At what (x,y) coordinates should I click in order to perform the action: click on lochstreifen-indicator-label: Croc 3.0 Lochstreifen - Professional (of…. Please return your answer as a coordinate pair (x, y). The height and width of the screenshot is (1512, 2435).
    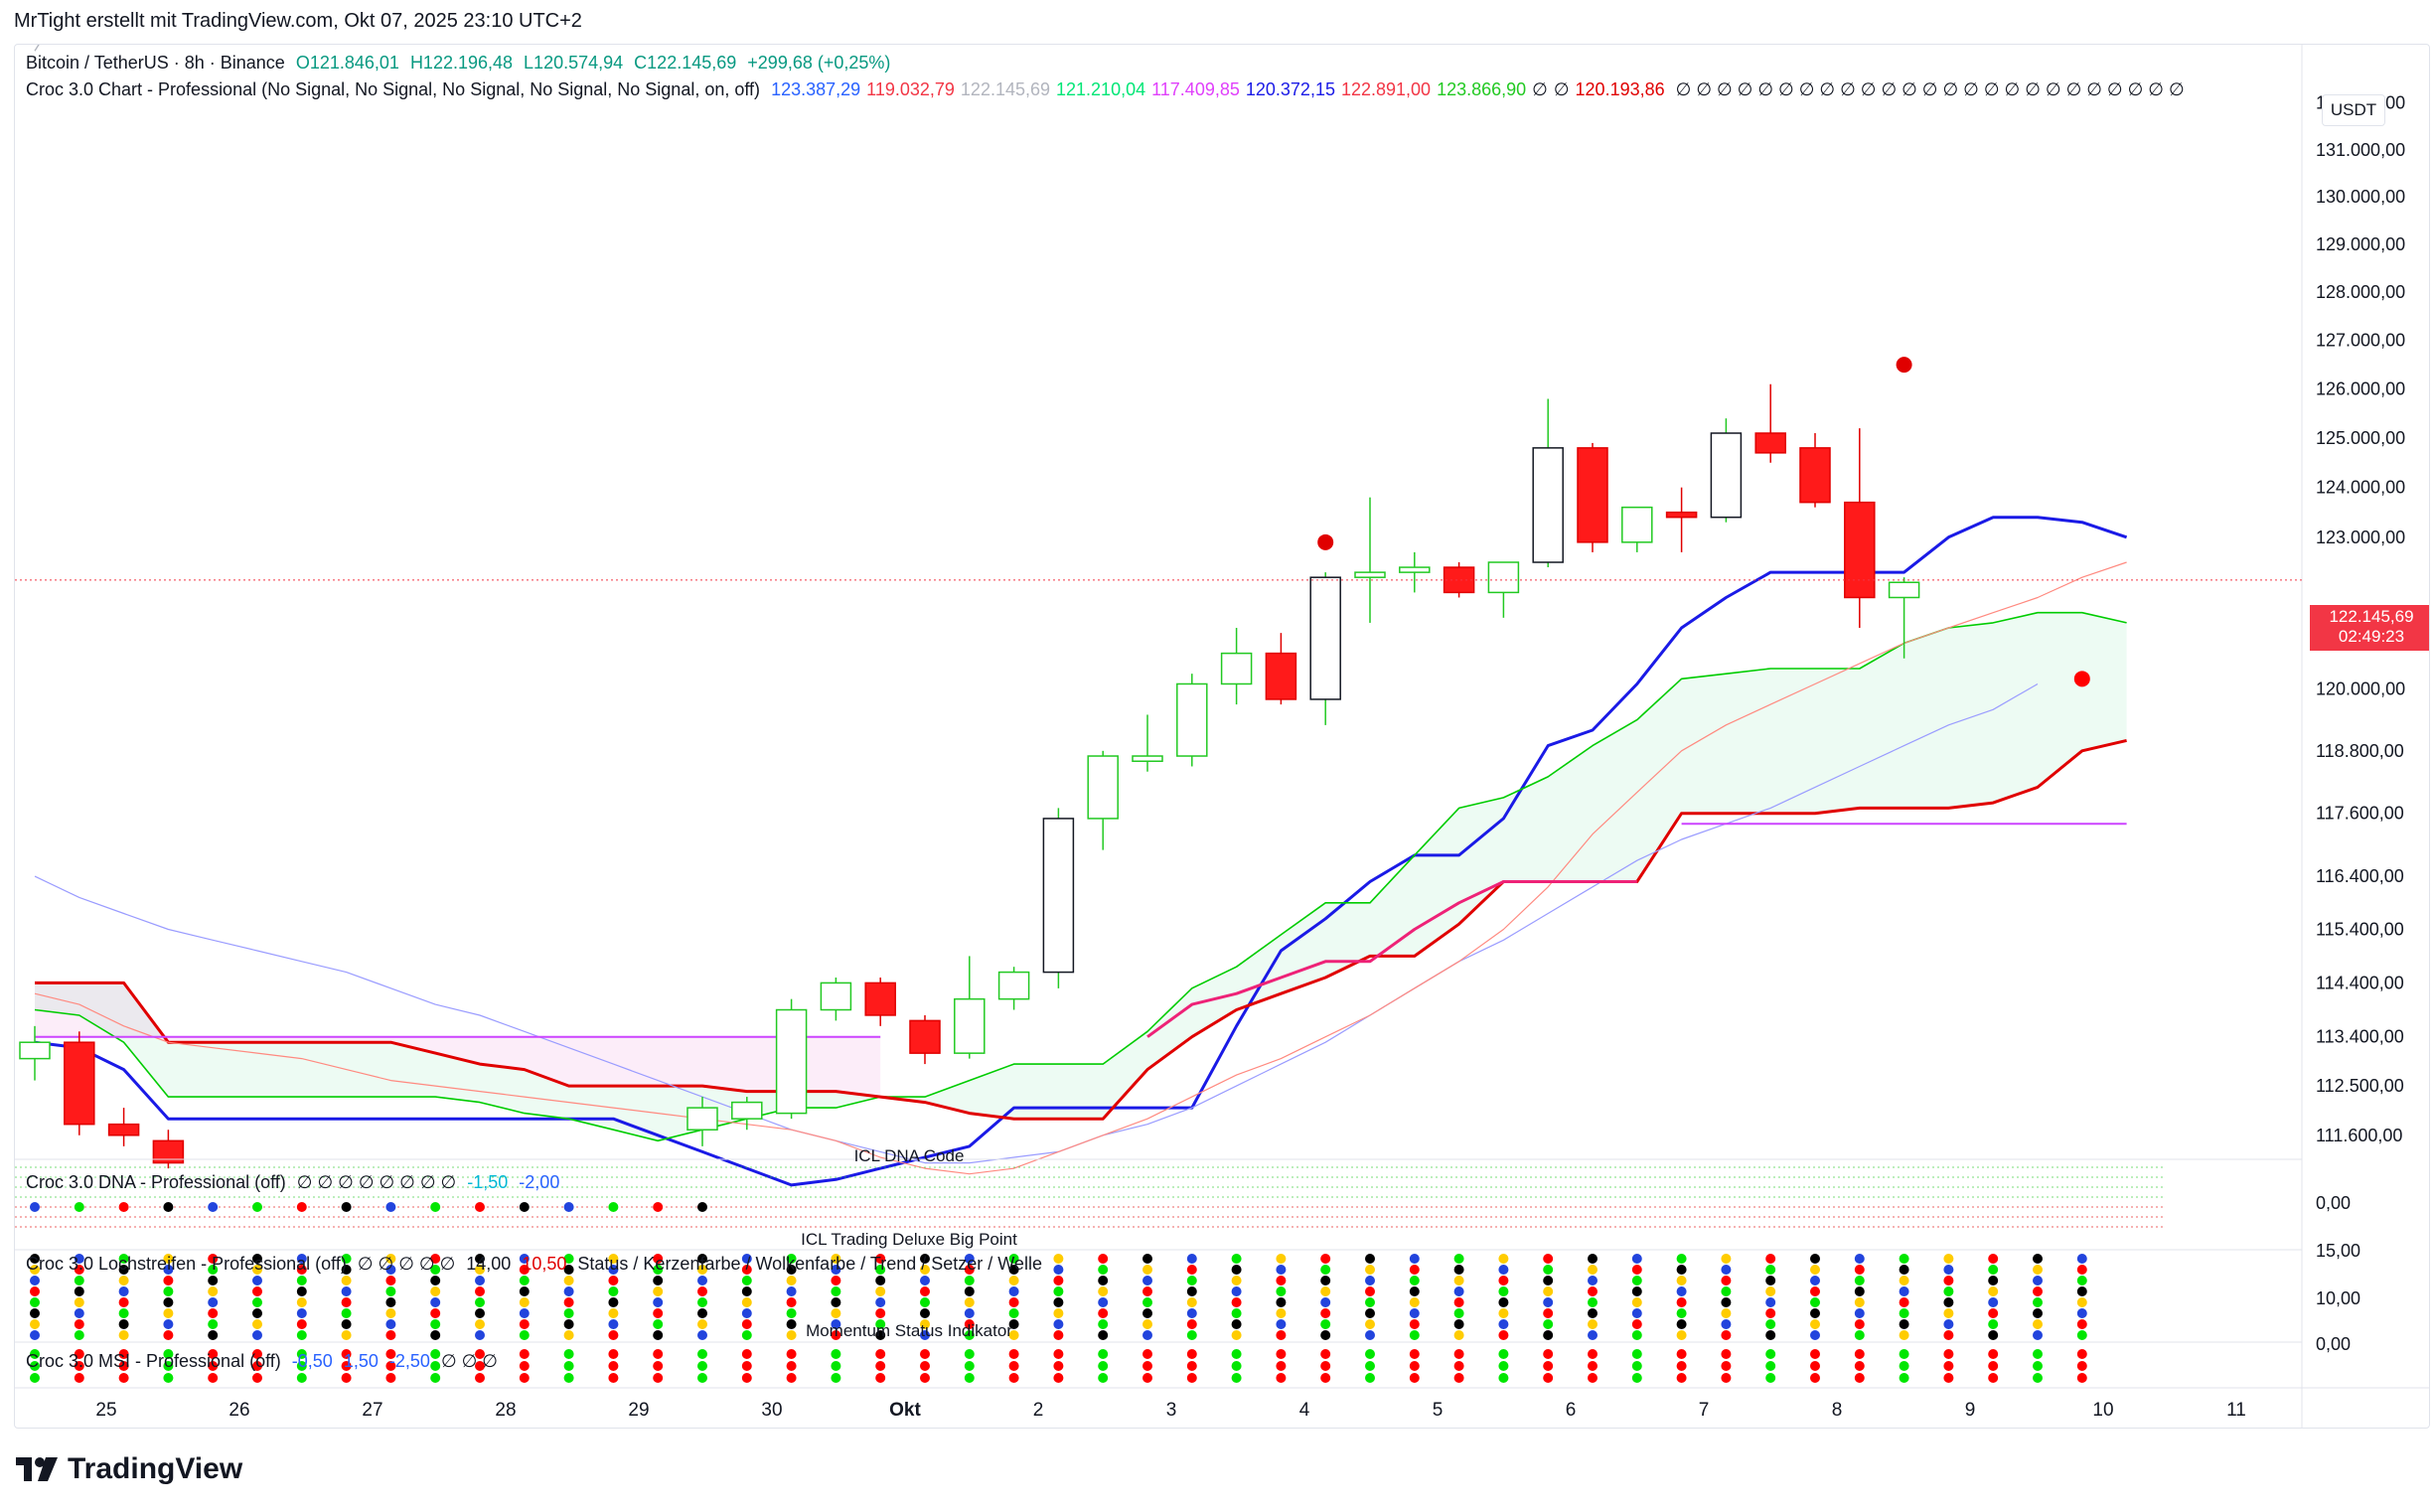
    Looking at the image, I should click on (534, 1264).